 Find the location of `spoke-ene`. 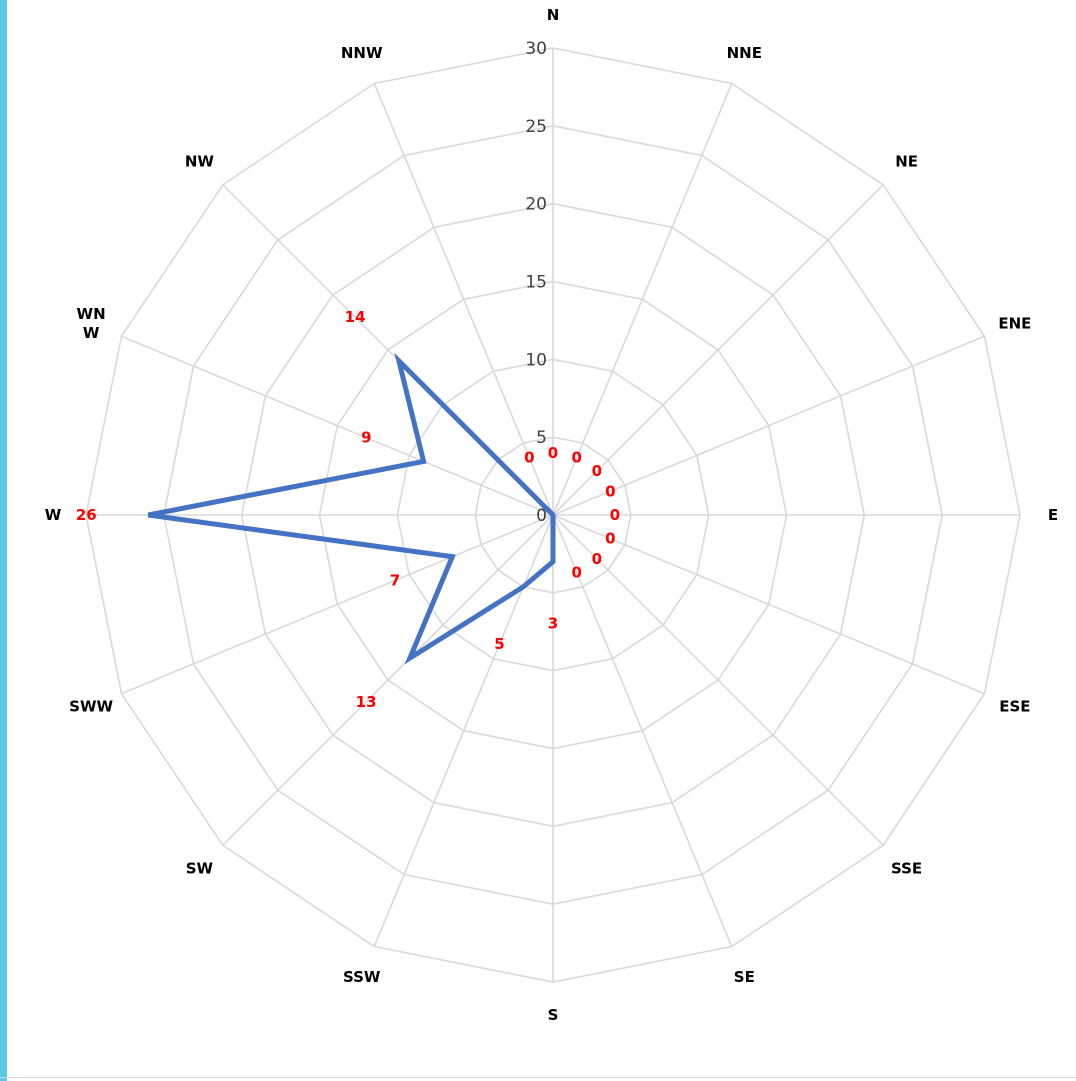

spoke-ene is located at coordinates (768, 425).